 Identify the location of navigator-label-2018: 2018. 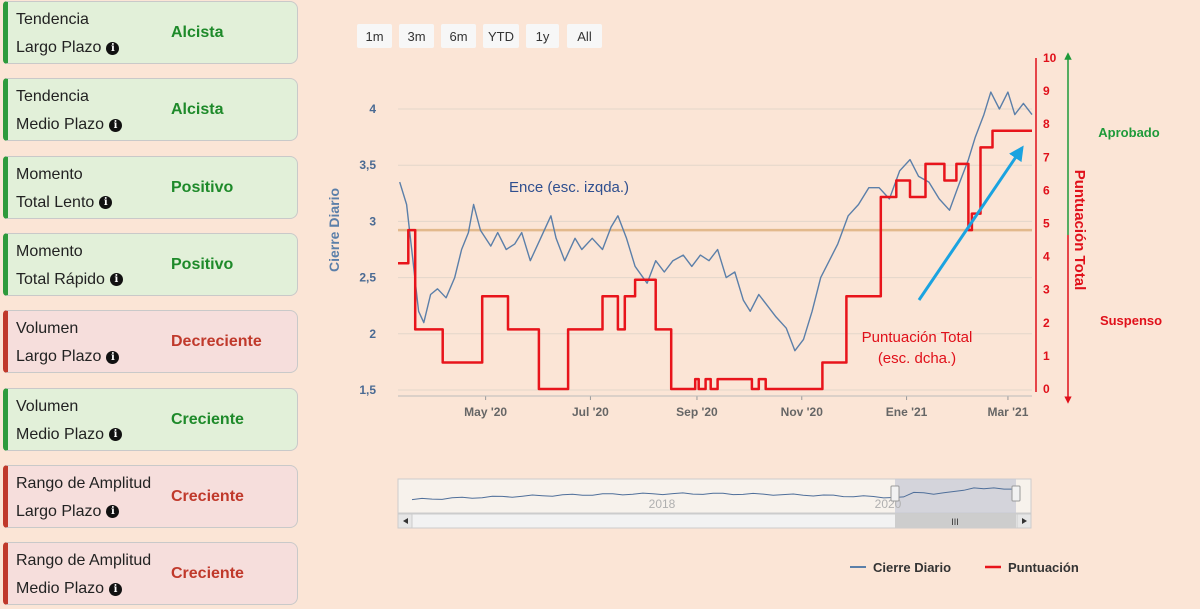
(662, 504).